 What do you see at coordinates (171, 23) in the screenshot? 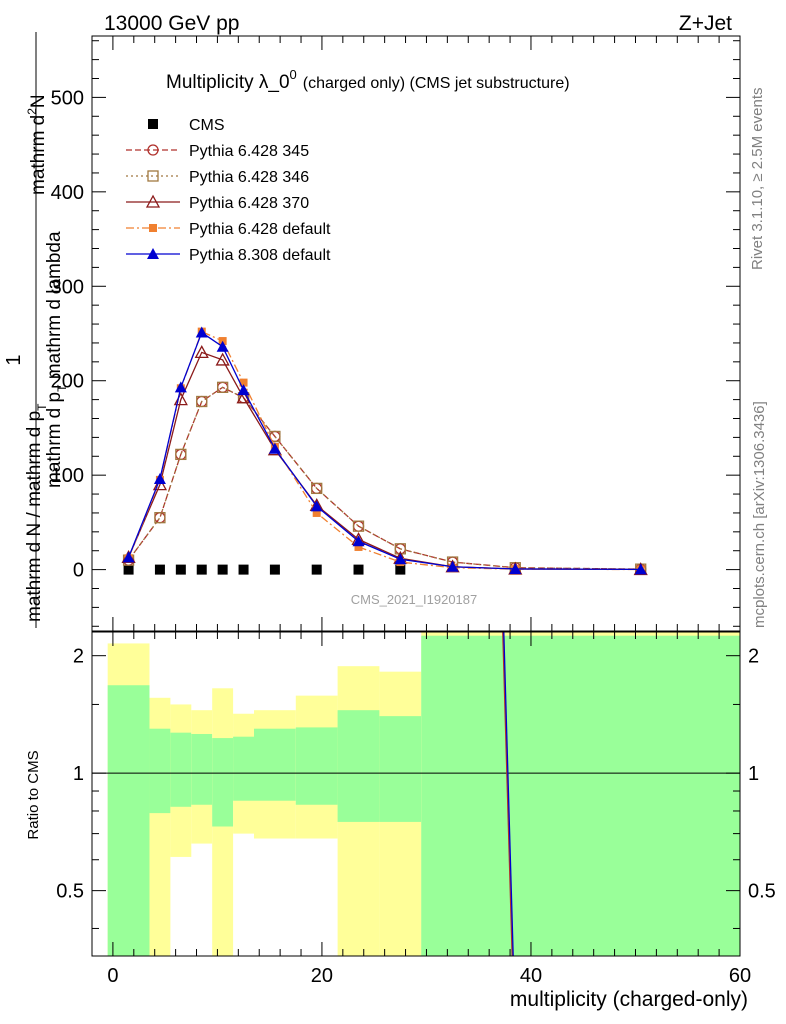
I see `header-left: 13000 GeV pp` at bounding box center [171, 23].